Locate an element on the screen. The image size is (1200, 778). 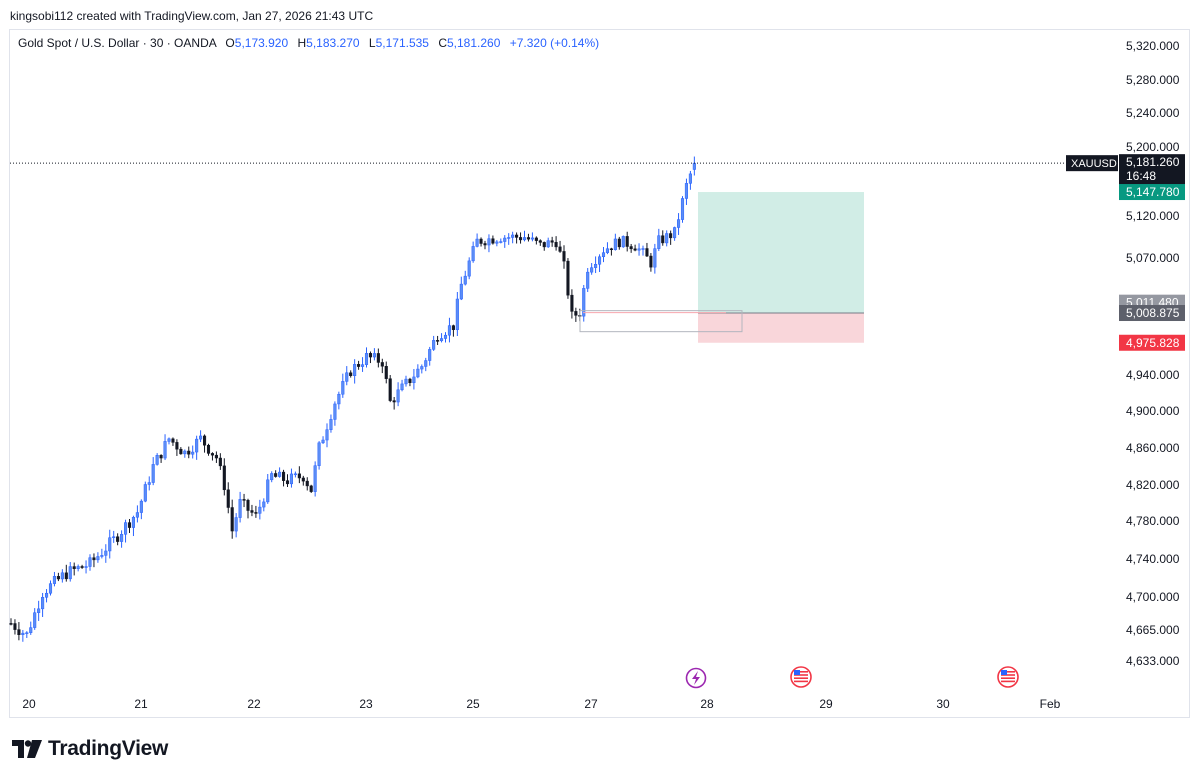
zone-rectangle is located at coordinates (661, 321).